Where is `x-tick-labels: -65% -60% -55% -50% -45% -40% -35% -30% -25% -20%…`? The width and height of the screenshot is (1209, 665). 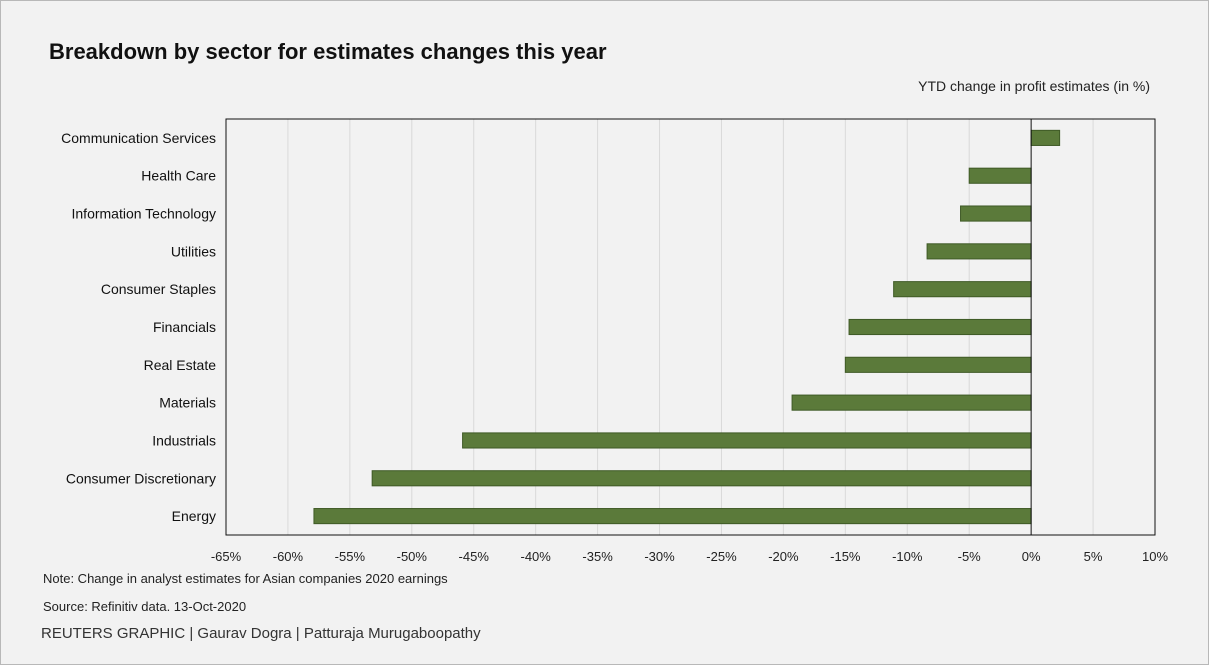 x-tick-labels: -65% -60% -55% -50% -45% -40% -35% -30% -25% -20%… is located at coordinates (690, 555).